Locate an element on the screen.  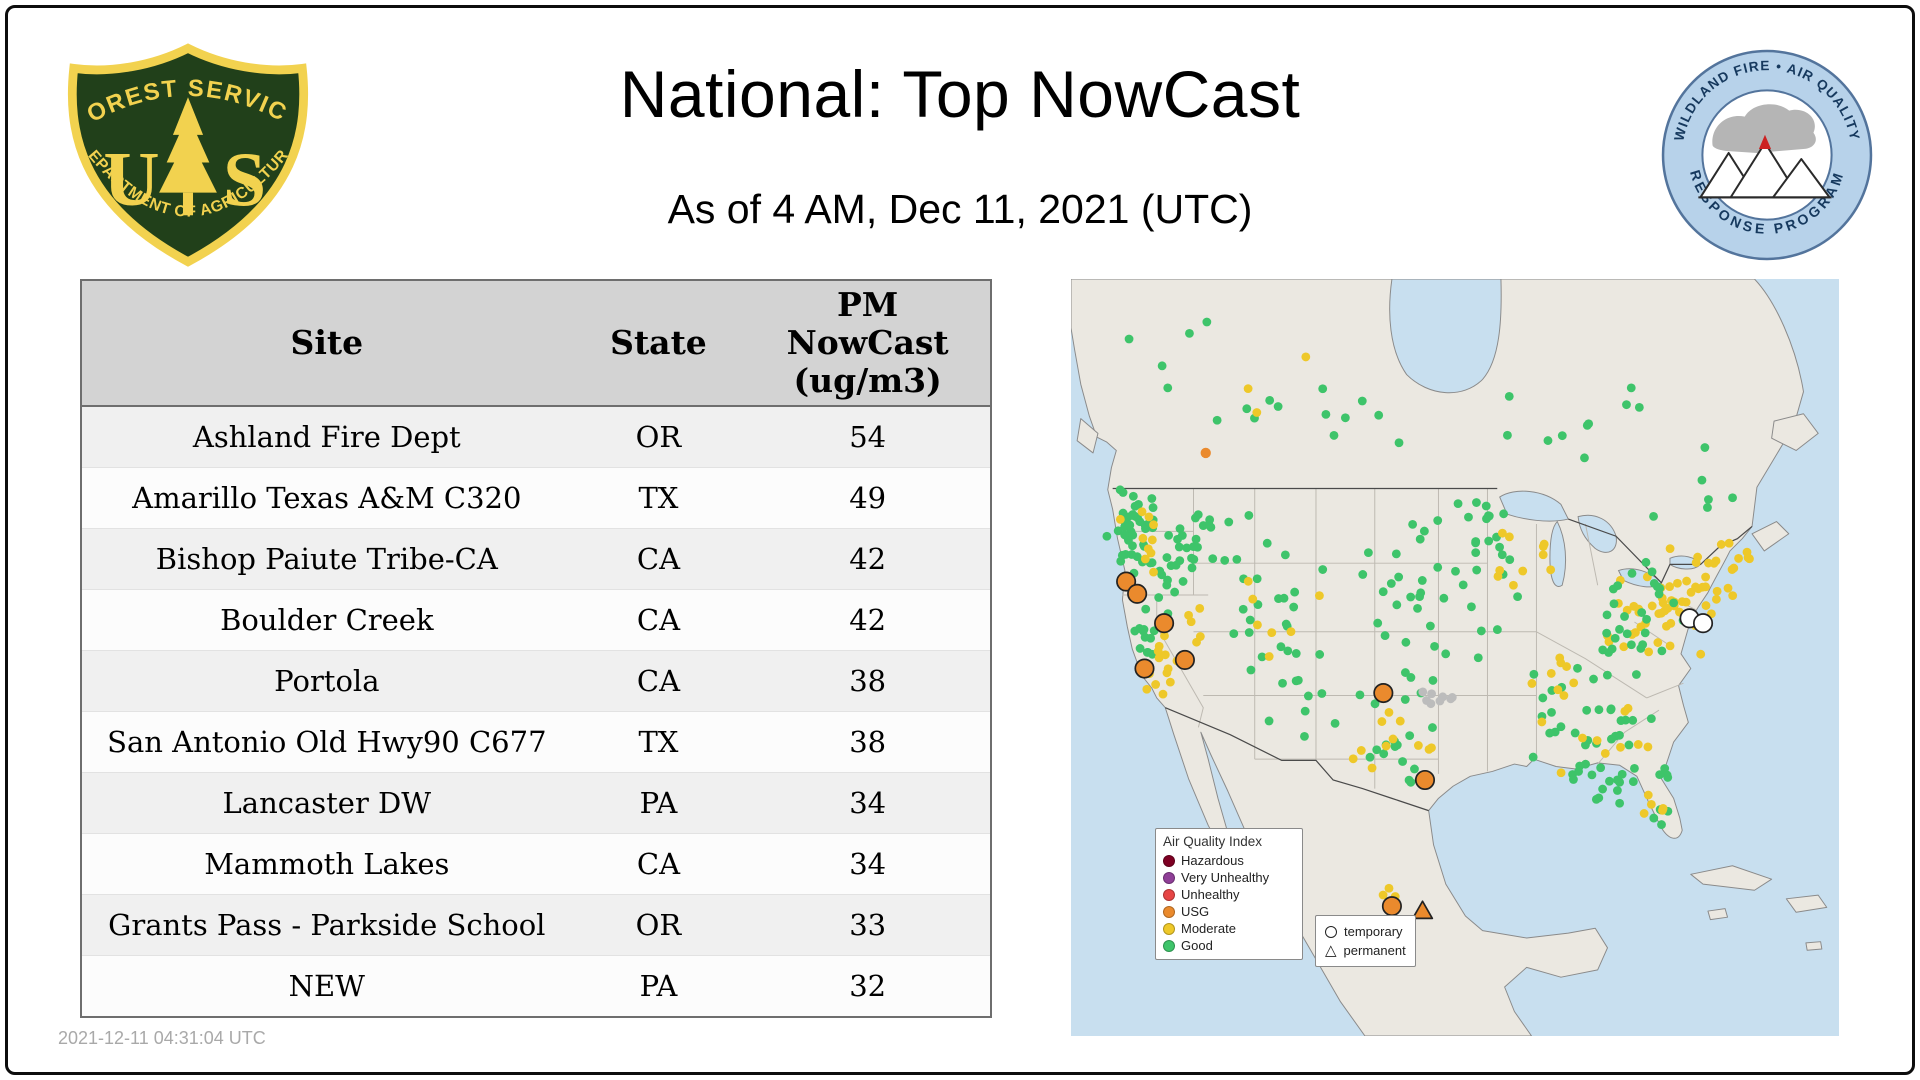
site-dot-inactive is located at coordinates (1451, 699).